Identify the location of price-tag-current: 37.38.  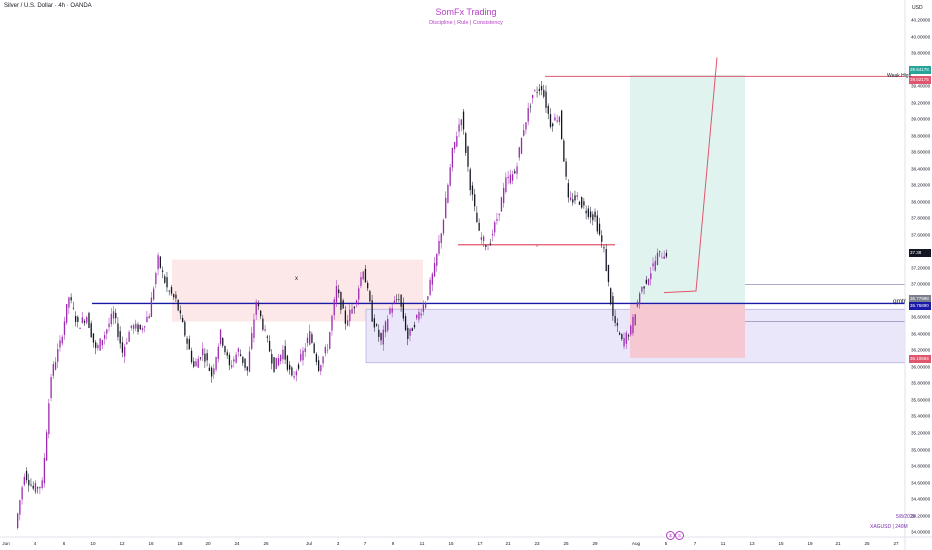
(920, 253).